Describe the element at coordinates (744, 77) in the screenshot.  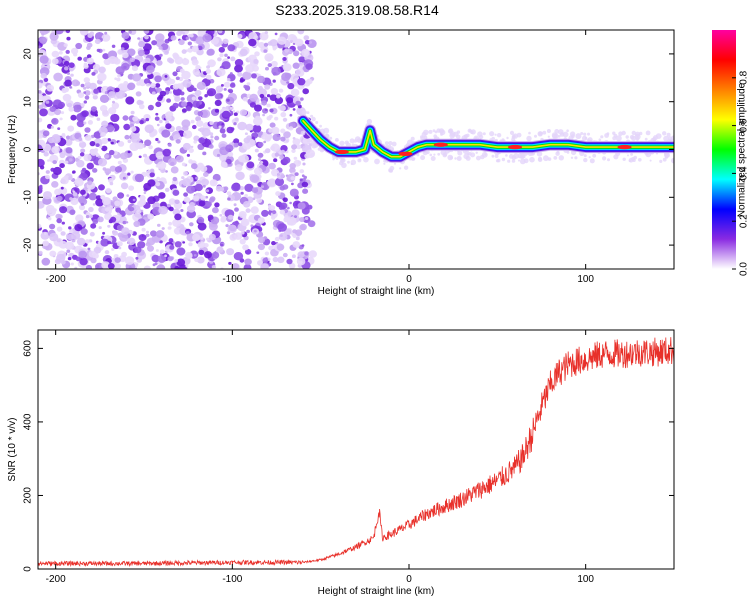
I see `colorbar-tick-label: 0.8` at that location.